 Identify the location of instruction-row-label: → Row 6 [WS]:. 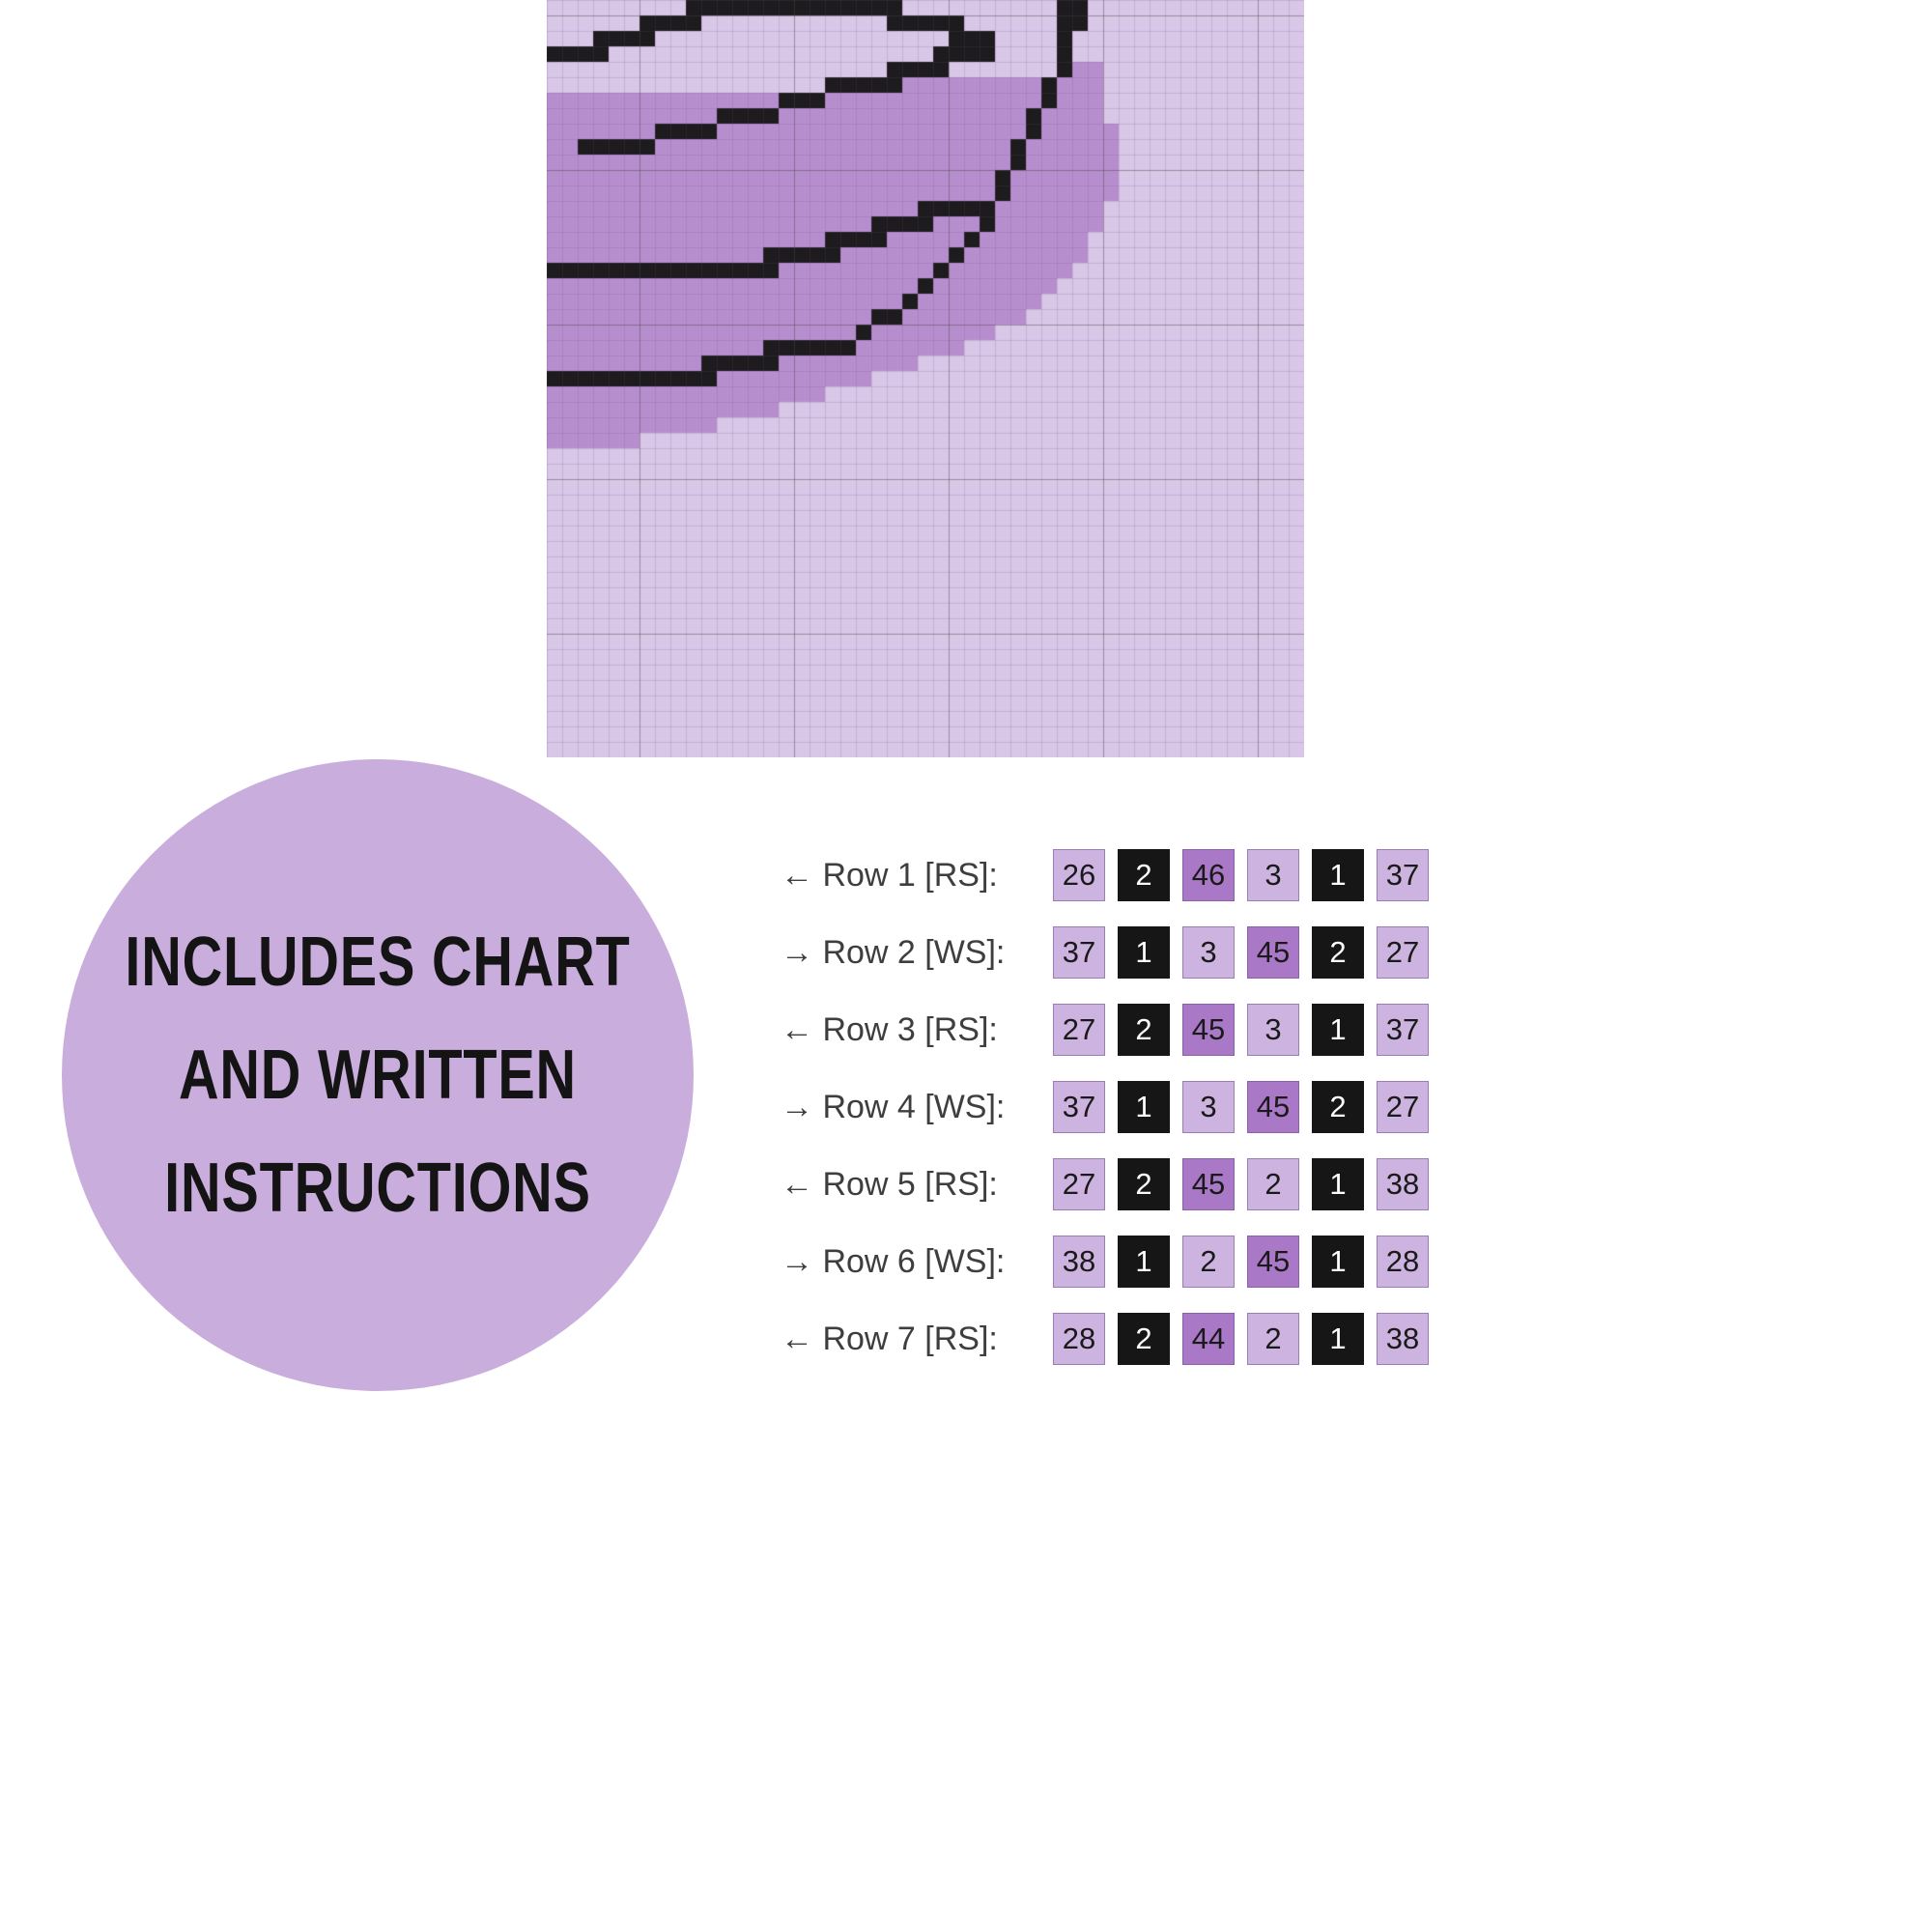
(893, 1261).